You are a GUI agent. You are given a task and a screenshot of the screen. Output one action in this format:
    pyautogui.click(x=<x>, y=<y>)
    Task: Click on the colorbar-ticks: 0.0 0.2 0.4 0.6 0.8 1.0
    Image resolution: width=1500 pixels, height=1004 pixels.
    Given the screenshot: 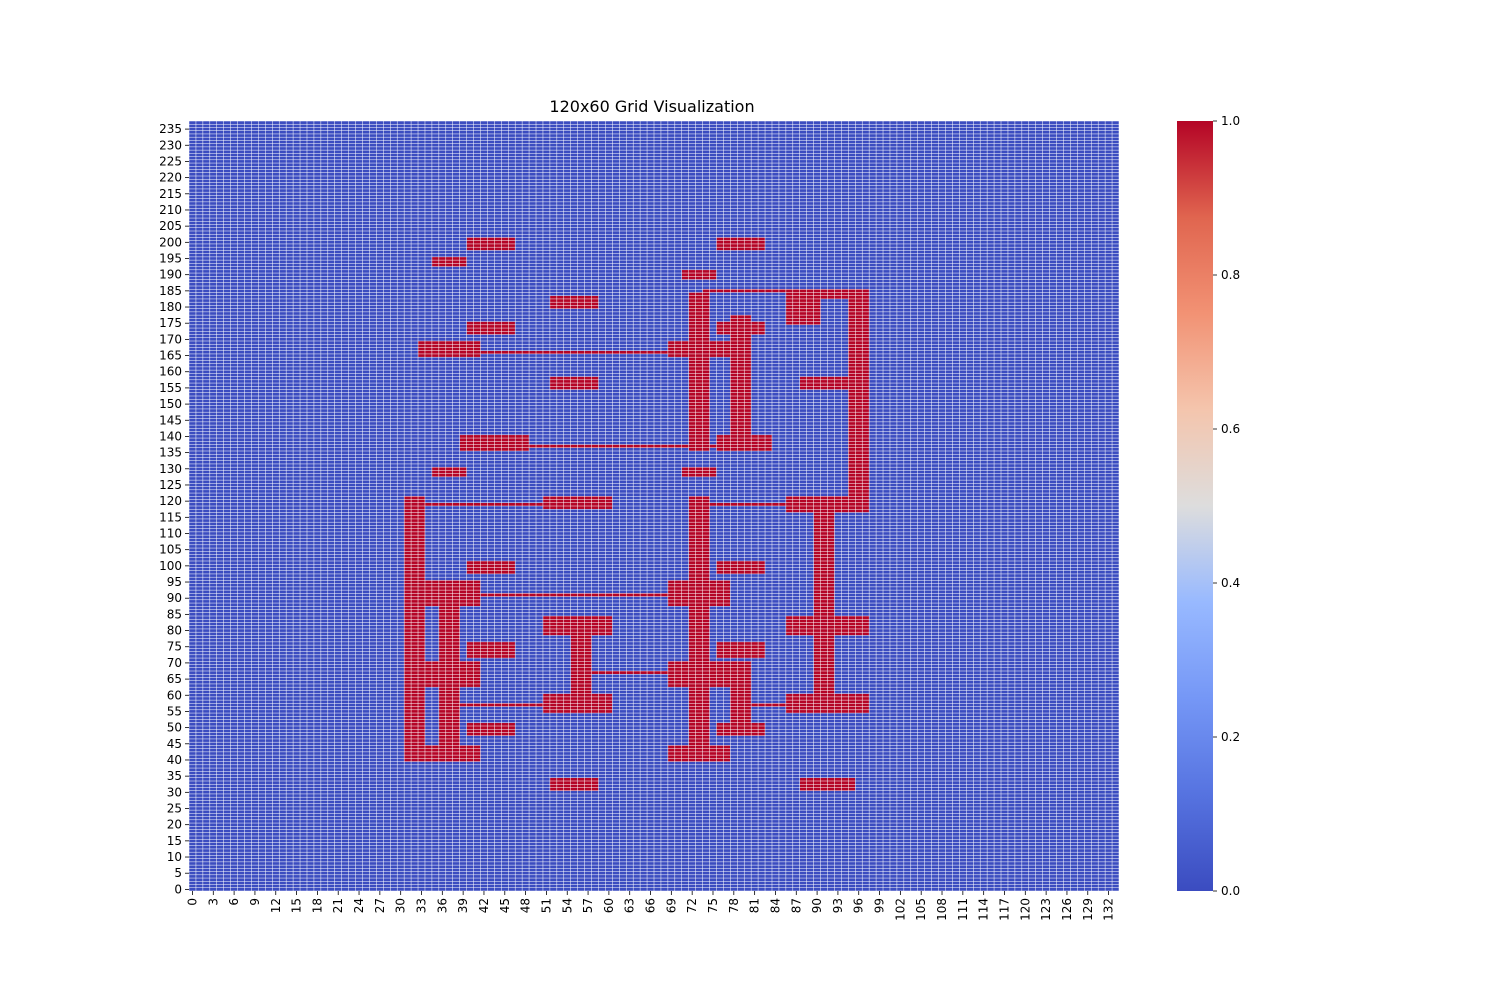 What is the action you would take?
    pyautogui.click(x=1226, y=506)
    